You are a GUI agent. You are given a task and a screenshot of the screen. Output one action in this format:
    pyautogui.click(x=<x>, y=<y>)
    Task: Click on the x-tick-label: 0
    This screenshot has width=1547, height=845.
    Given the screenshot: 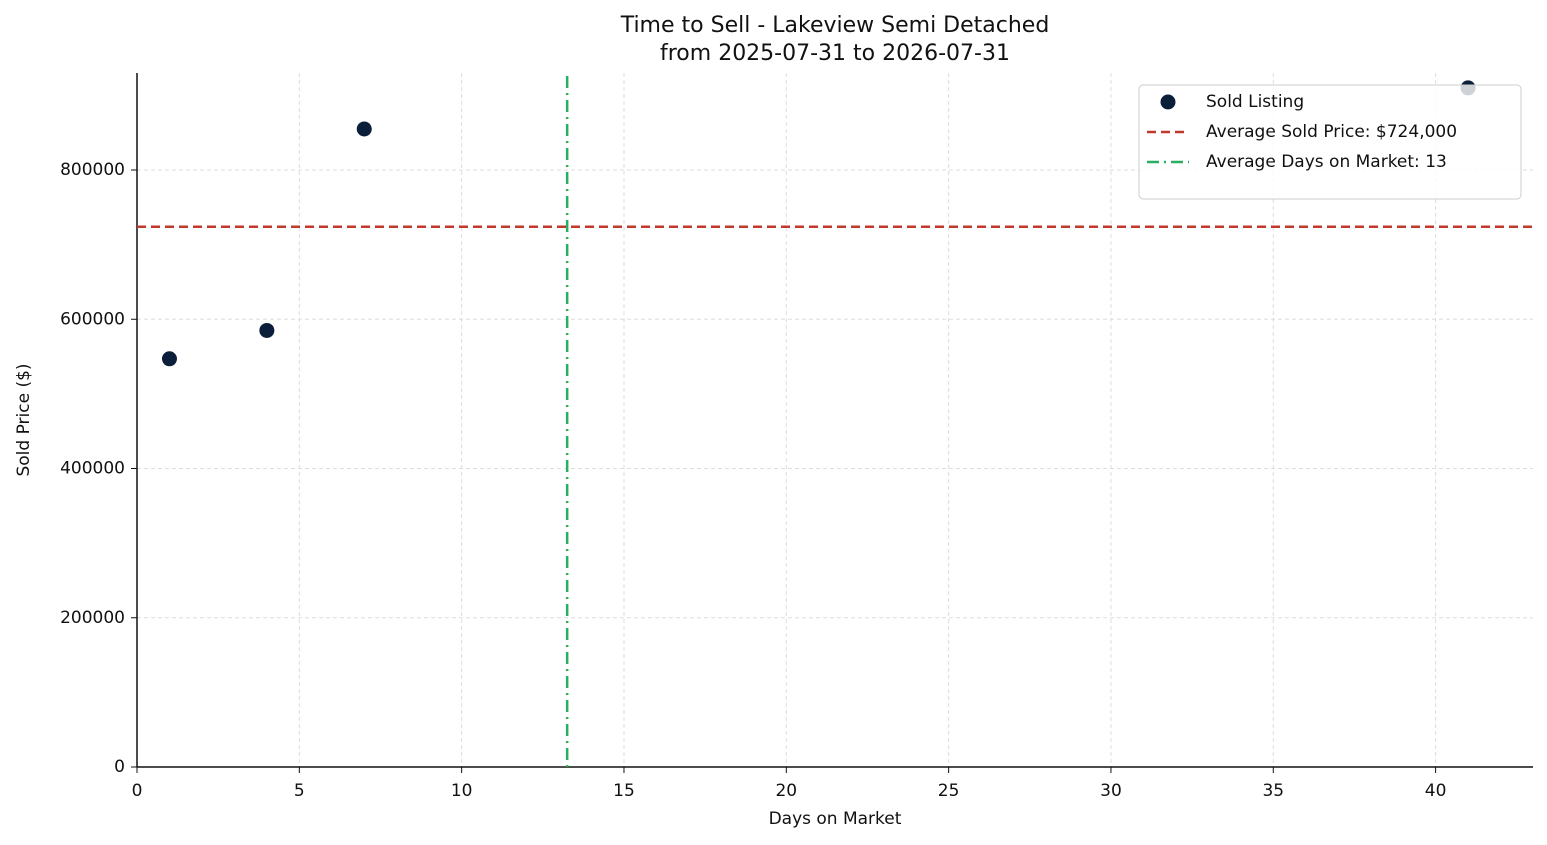 What is the action you would take?
    pyautogui.click(x=137, y=791)
    